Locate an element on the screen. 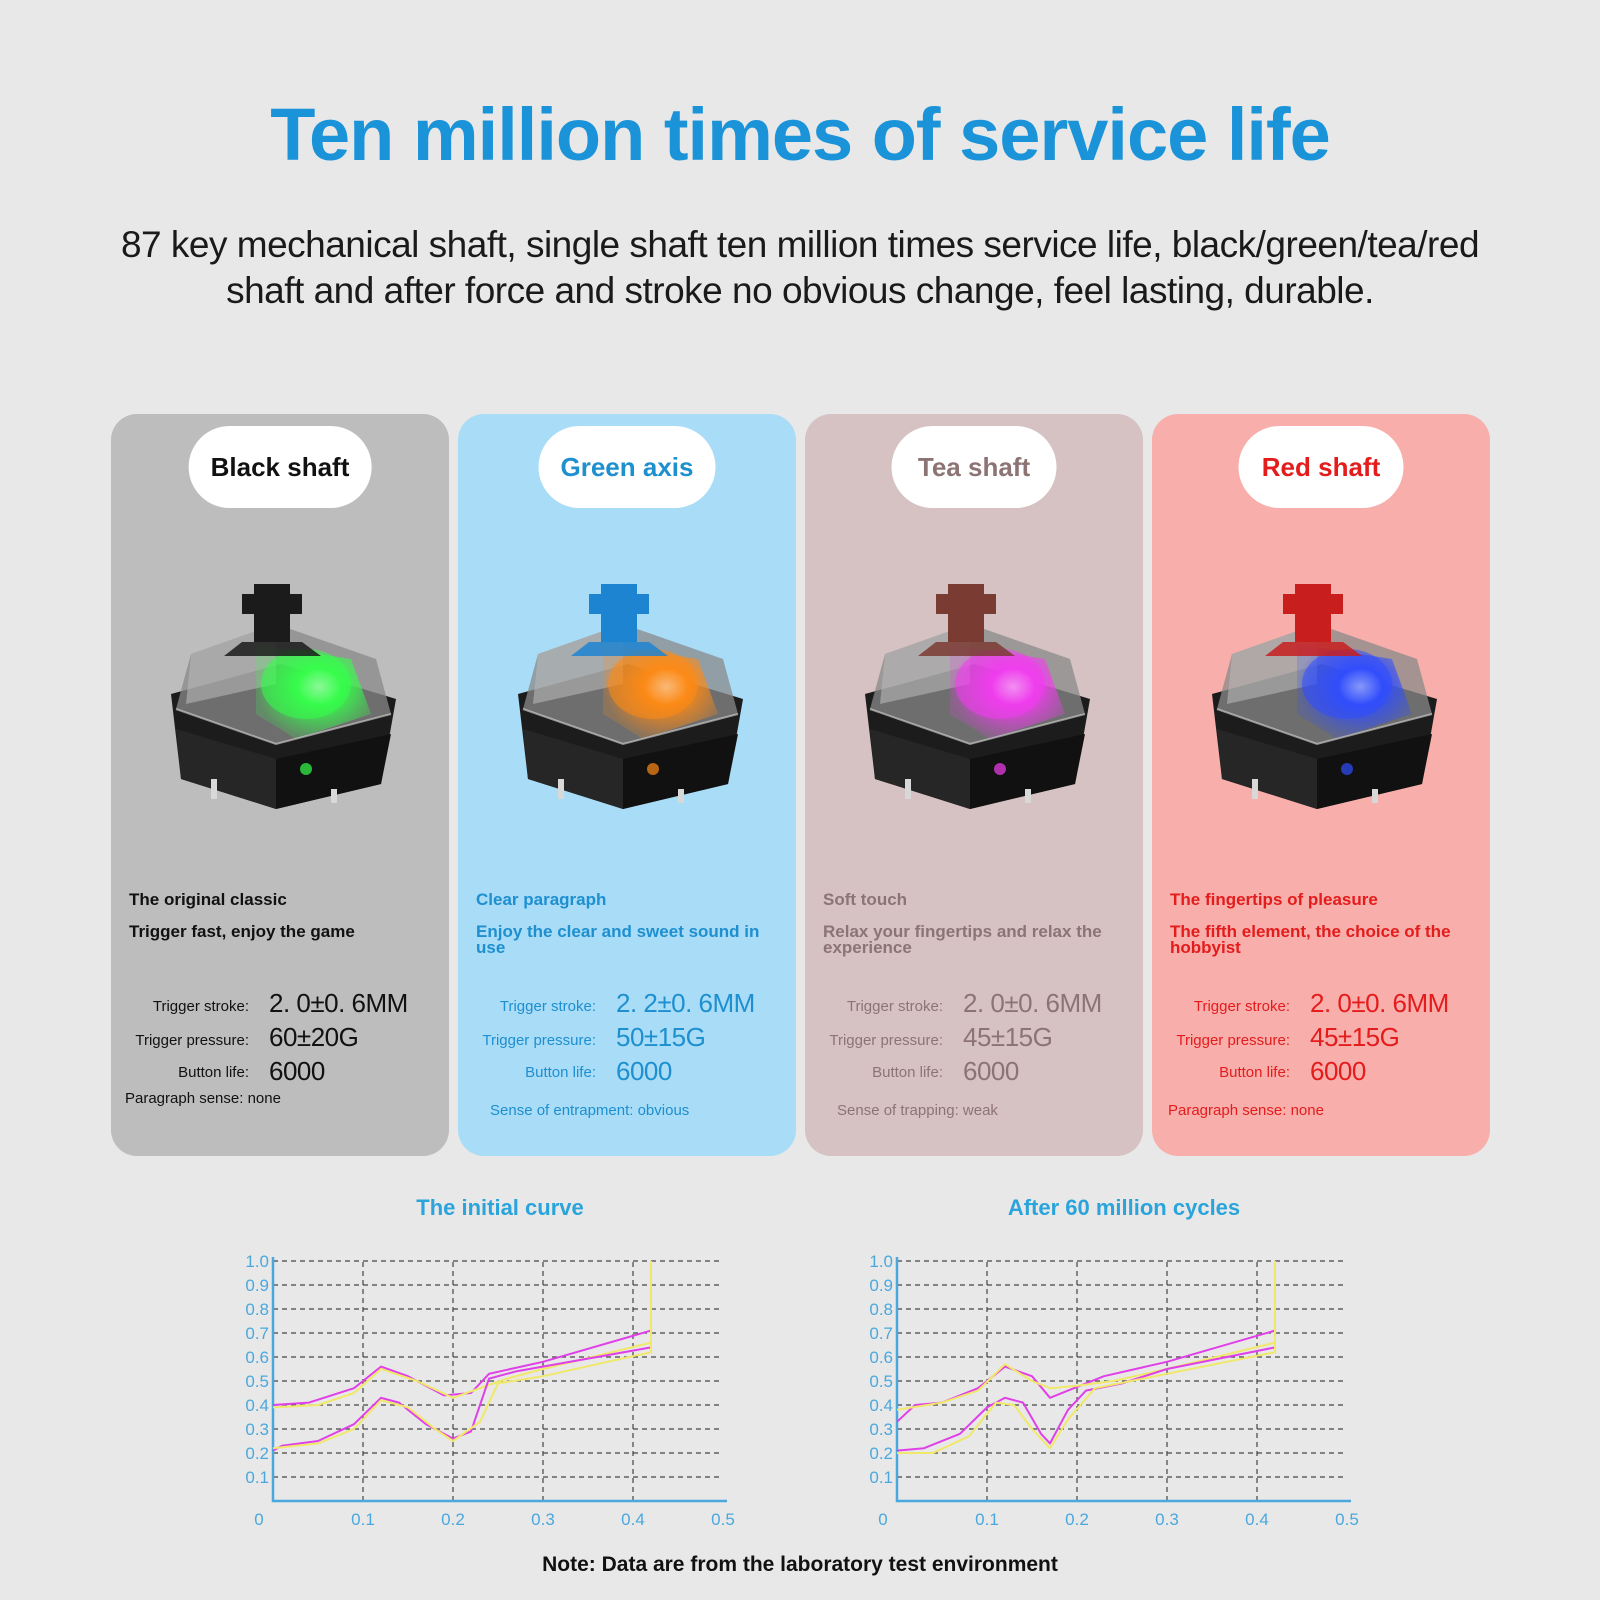 The image size is (1600, 1600). chart-title: The initial curve is located at coordinates (500, 1207).